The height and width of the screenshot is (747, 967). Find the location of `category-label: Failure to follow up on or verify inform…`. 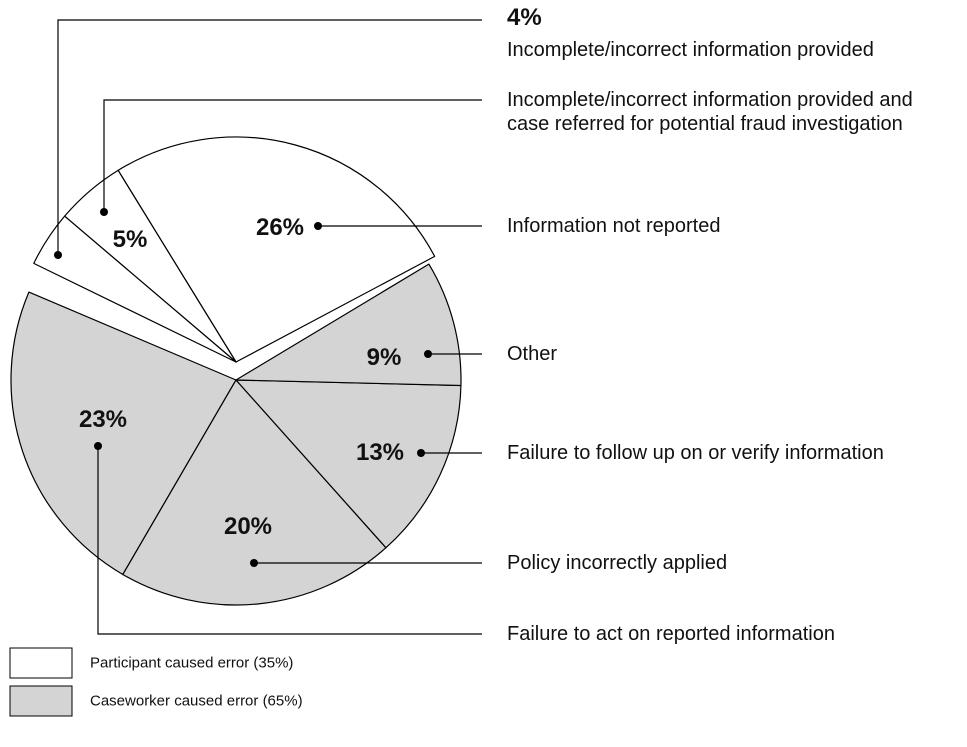

category-label: Failure to follow up on or verify inform… is located at coordinates (695, 453).